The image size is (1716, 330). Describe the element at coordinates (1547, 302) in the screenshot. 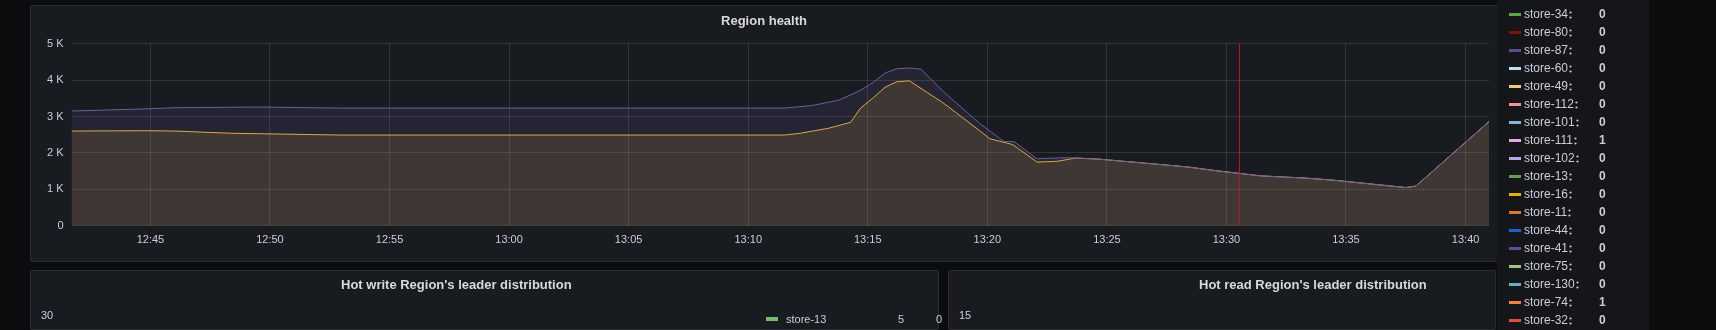

I see `category-label: store-74` at that location.